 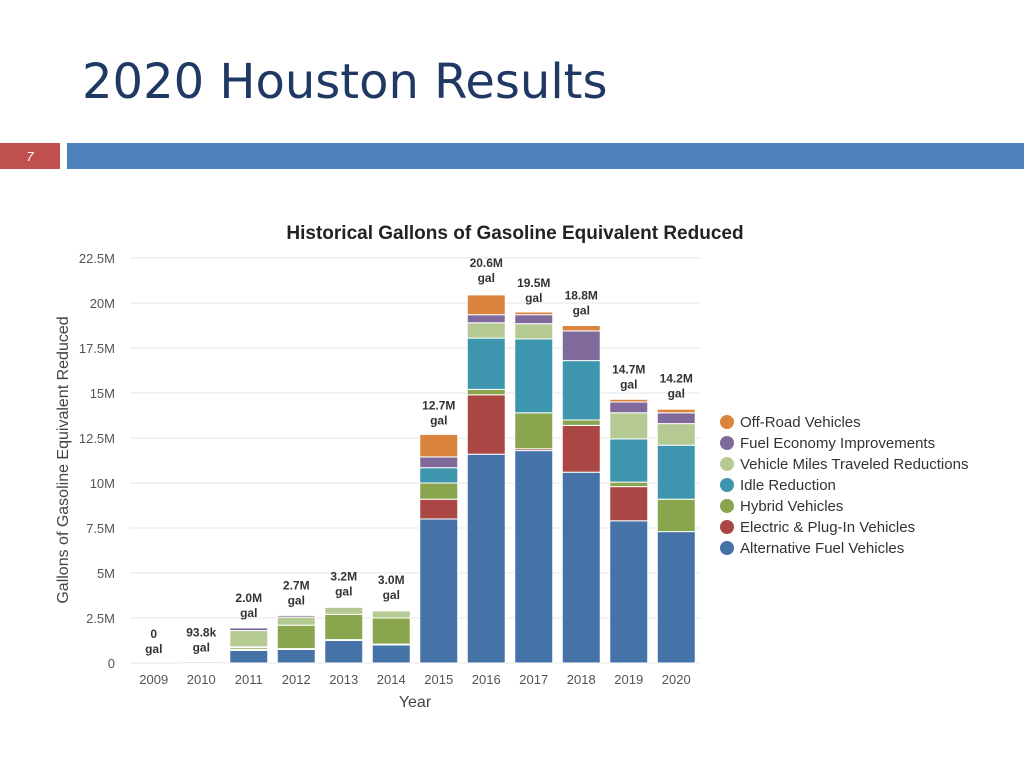 I want to click on x-tick-label: 2017, so click(x=533, y=679).